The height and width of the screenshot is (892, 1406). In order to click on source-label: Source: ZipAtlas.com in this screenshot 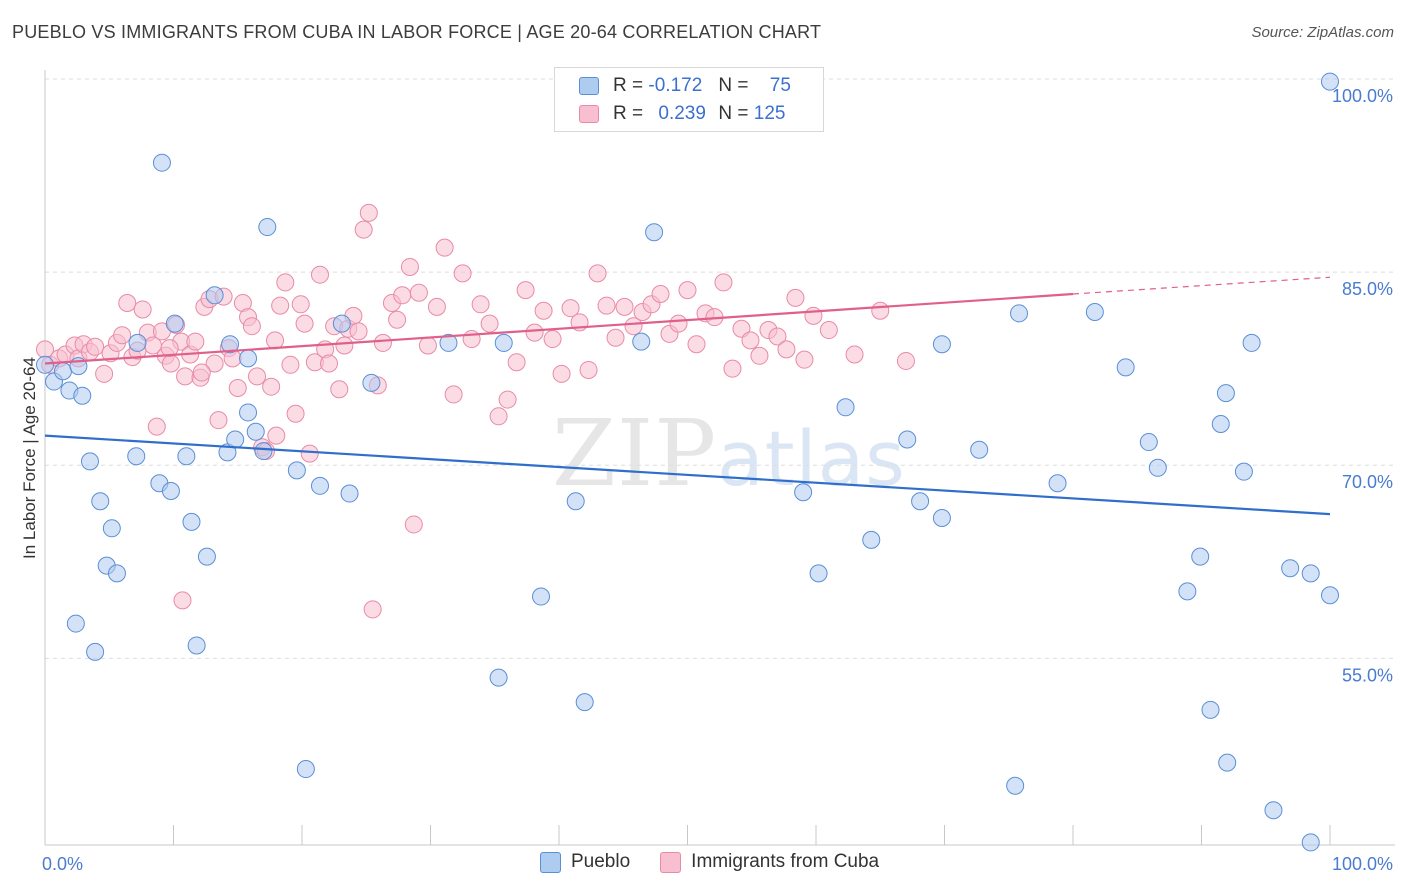, I will do `click(1322, 32)`.